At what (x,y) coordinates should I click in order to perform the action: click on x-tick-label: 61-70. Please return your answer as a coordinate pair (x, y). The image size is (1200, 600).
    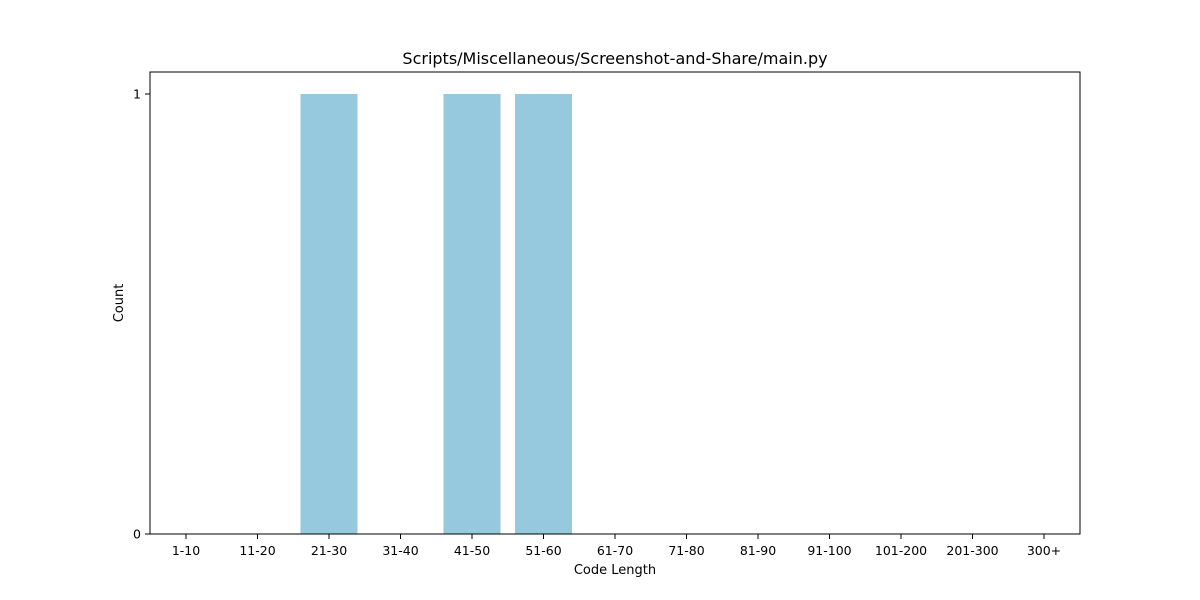
    Looking at the image, I should click on (615, 550).